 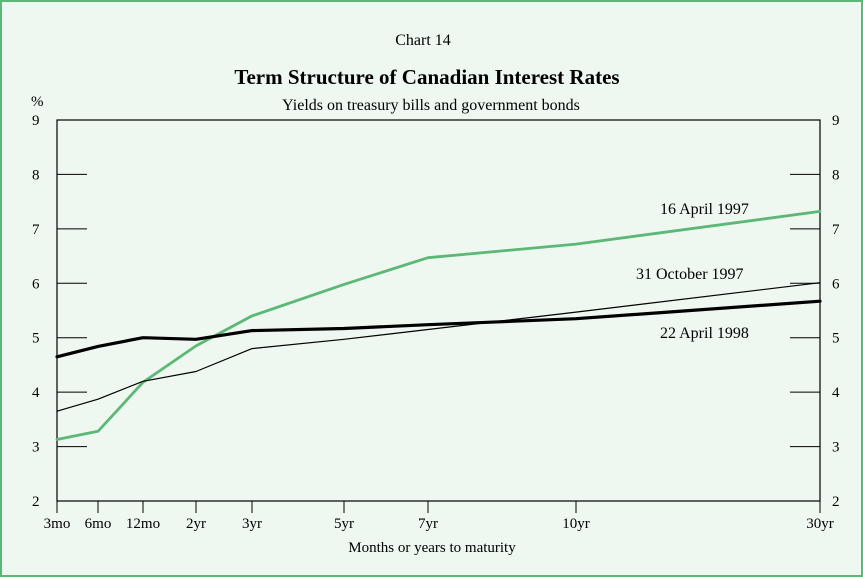 I want to click on x-tick-label-12mo: 12mo, so click(x=143, y=524).